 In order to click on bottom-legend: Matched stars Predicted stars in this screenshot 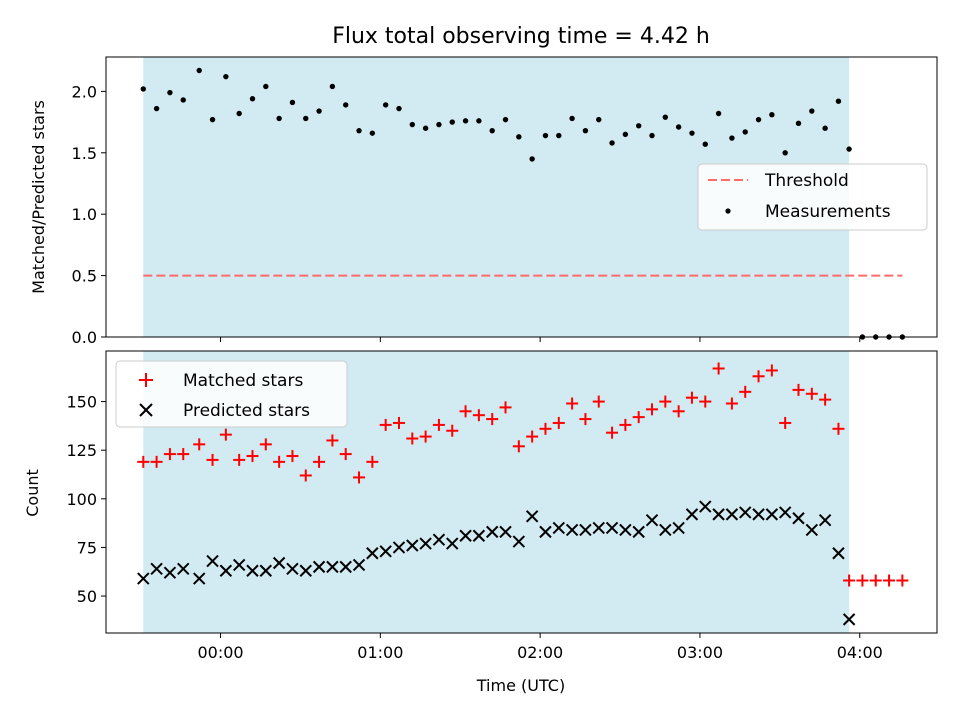, I will do `click(231, 394)`.